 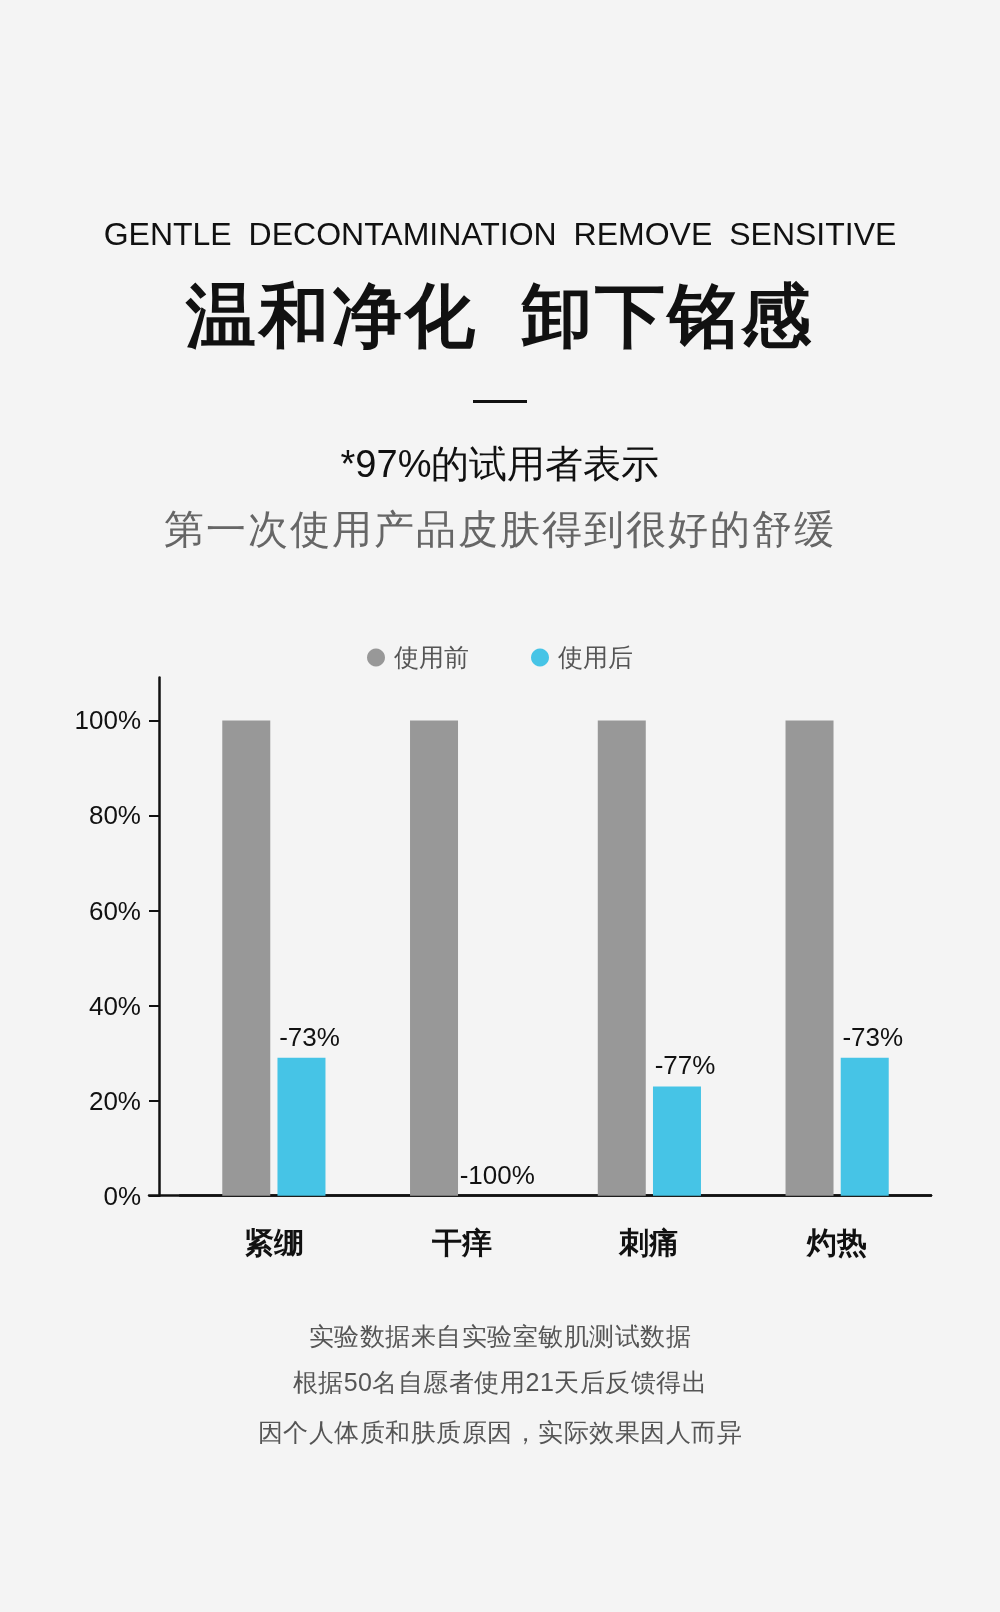 What do you see at coordinates (500, 465) in the screenshot?
I see `text: *97%的试用者表示` at bounding box center [500, 465].